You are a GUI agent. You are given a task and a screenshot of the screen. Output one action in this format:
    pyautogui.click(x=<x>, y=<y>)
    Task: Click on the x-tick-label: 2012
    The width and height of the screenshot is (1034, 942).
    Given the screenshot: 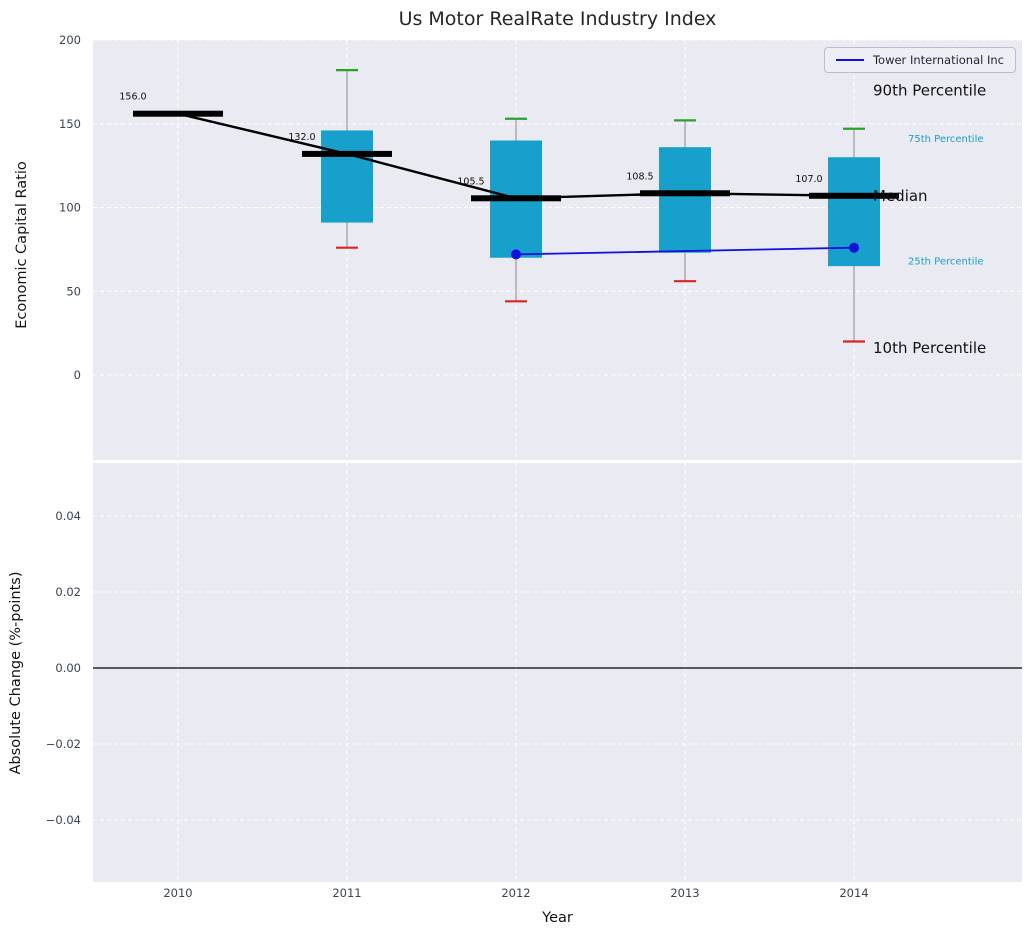 What is the action you would take?
    pyautogui.click(x=515, y=893)
    